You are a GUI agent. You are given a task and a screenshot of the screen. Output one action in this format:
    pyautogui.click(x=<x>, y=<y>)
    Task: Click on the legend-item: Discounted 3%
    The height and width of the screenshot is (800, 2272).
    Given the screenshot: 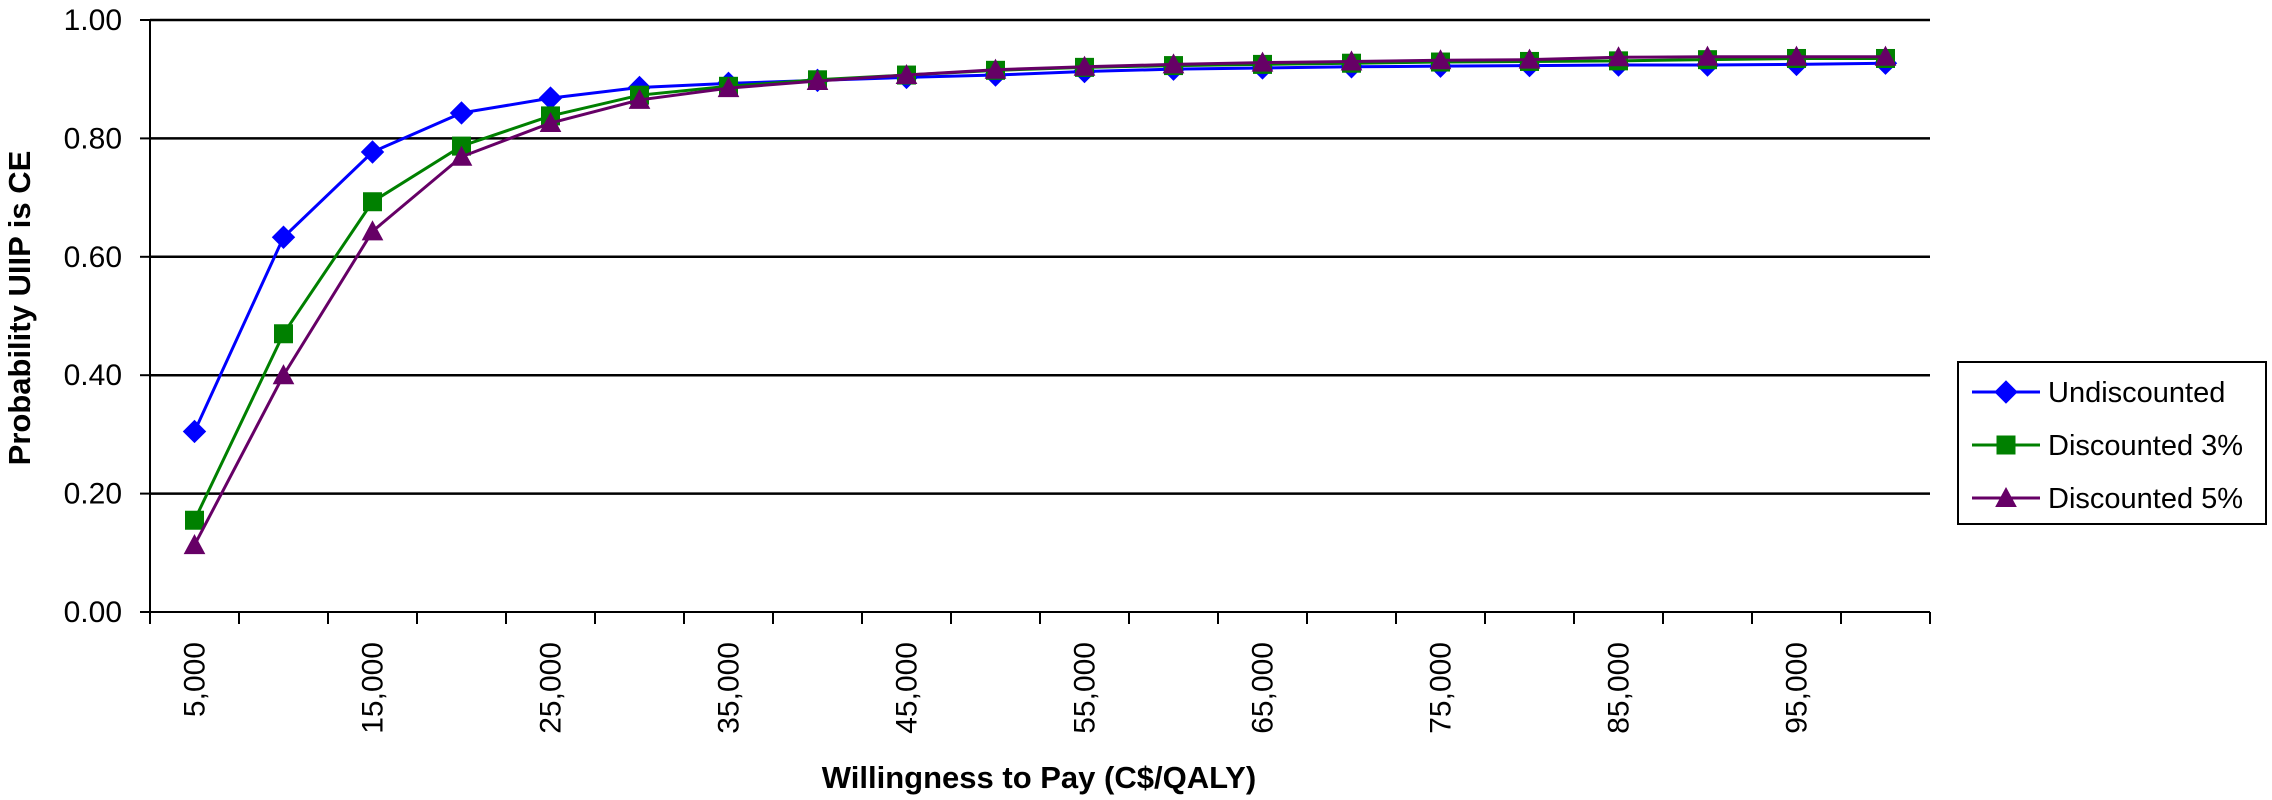 What is the action you would take?
    pyautogui.click(x=2107, y=446)
    